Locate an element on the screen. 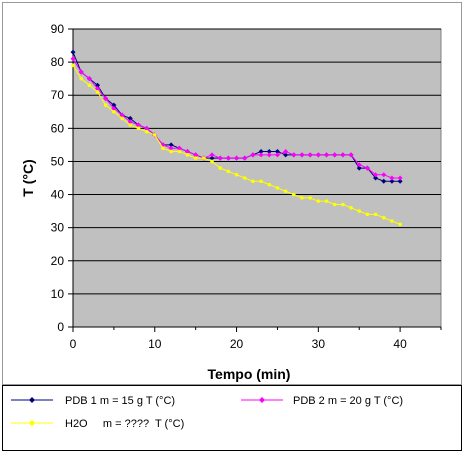 This screenshot has width=466, height=454. y-tick-label-60: 60 is located at coordinates (58, 128).